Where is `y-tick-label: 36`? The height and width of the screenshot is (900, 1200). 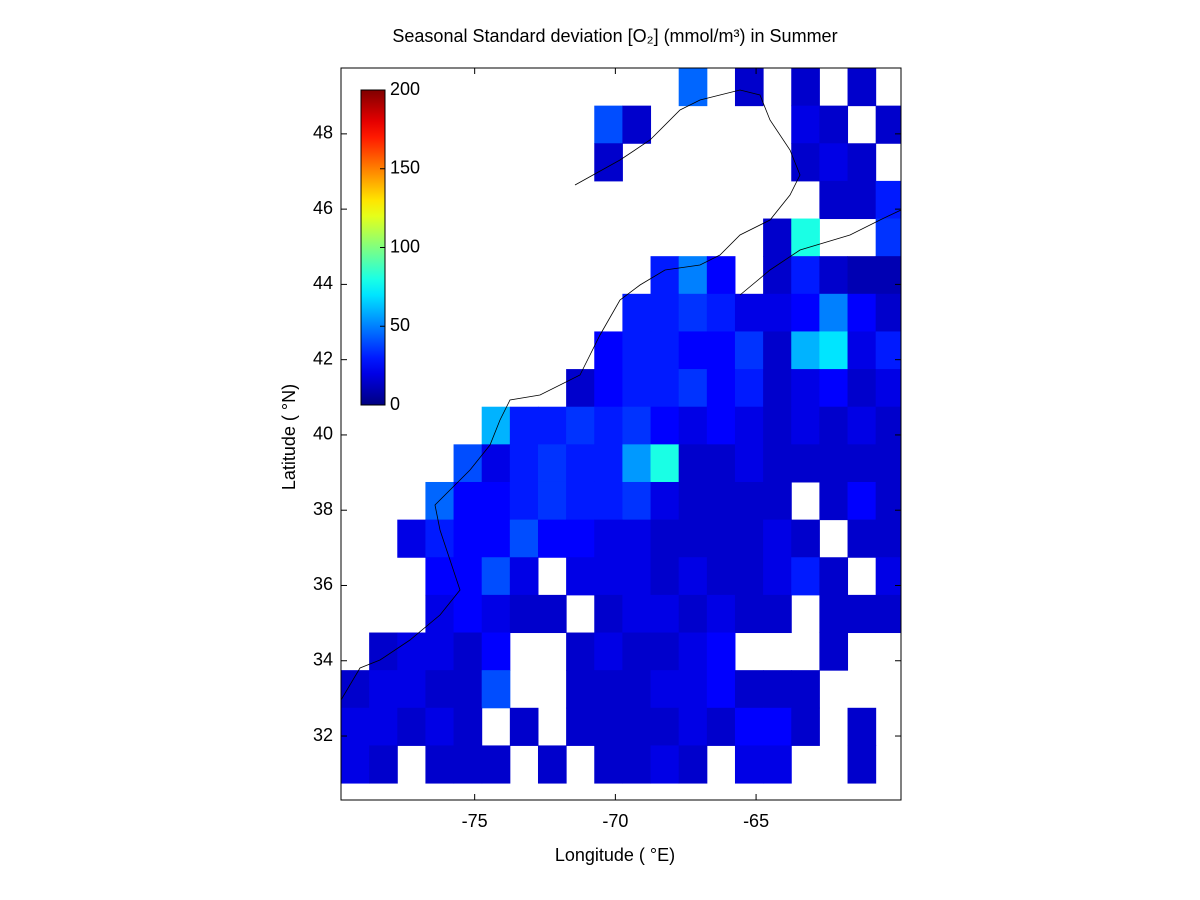 y-tick-label: 36 is located at coordinates (323, 584).